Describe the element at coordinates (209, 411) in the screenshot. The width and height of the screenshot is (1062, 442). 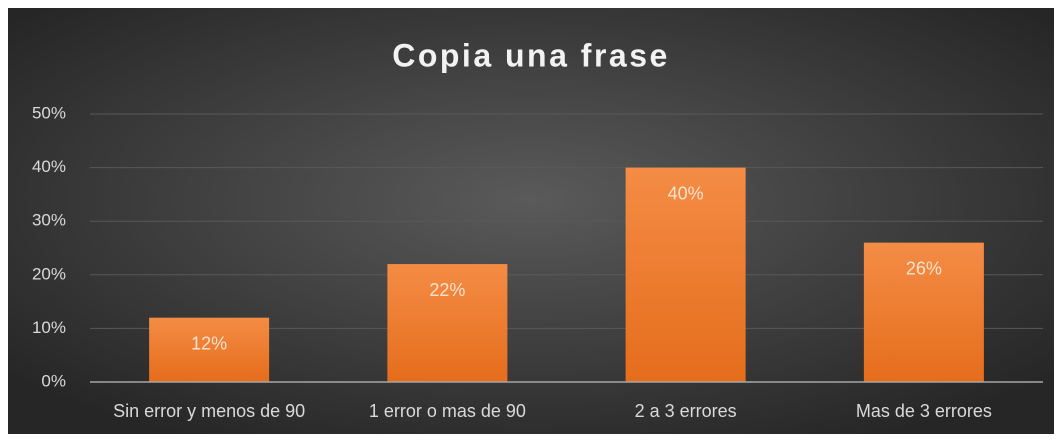
I see `x-tick-label: Sin error y menos de 90` at that location.